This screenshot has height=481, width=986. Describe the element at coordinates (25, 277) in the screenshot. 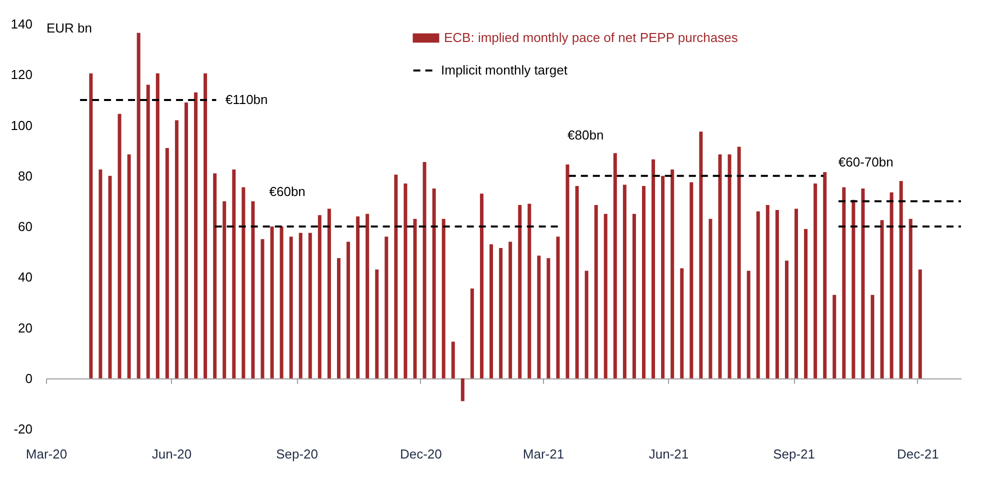

I see `y-tick-label: 40` at that location.